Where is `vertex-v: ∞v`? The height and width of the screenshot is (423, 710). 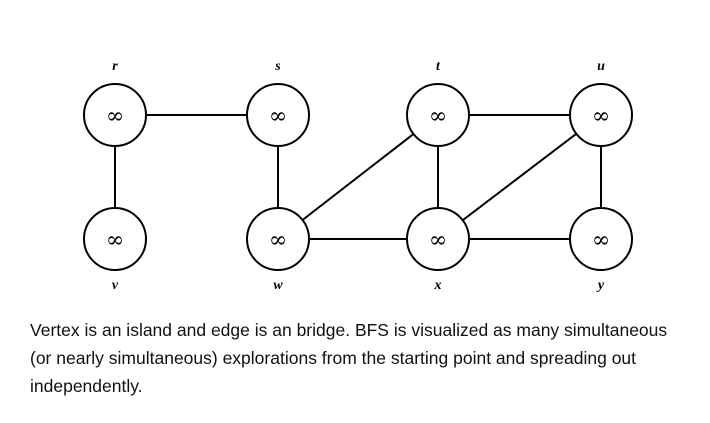 vertex-v: ∞v is located at coordinates (115, 250).